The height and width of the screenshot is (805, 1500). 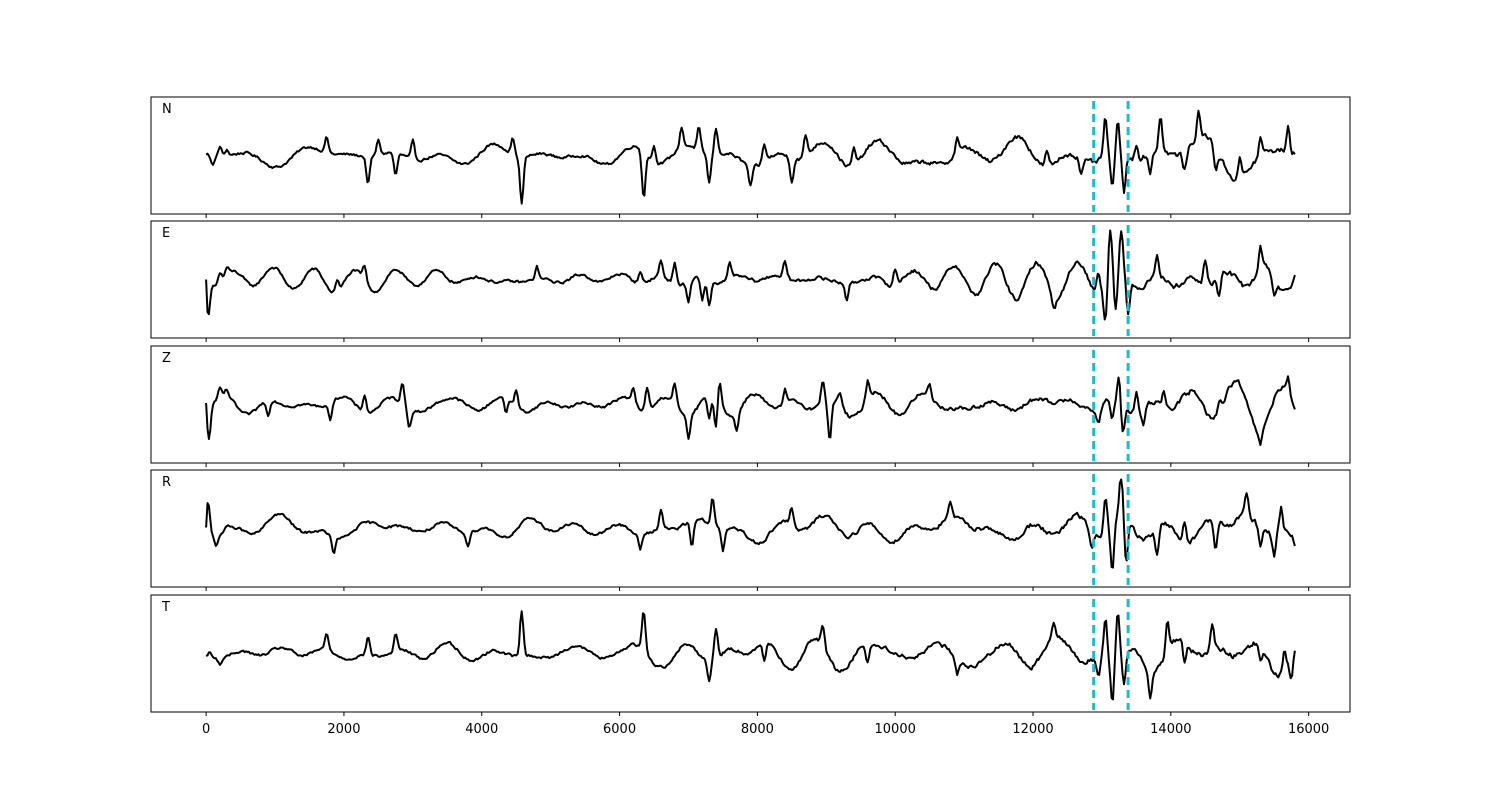 I want to click on trace-n, so click(x=750, y=157).